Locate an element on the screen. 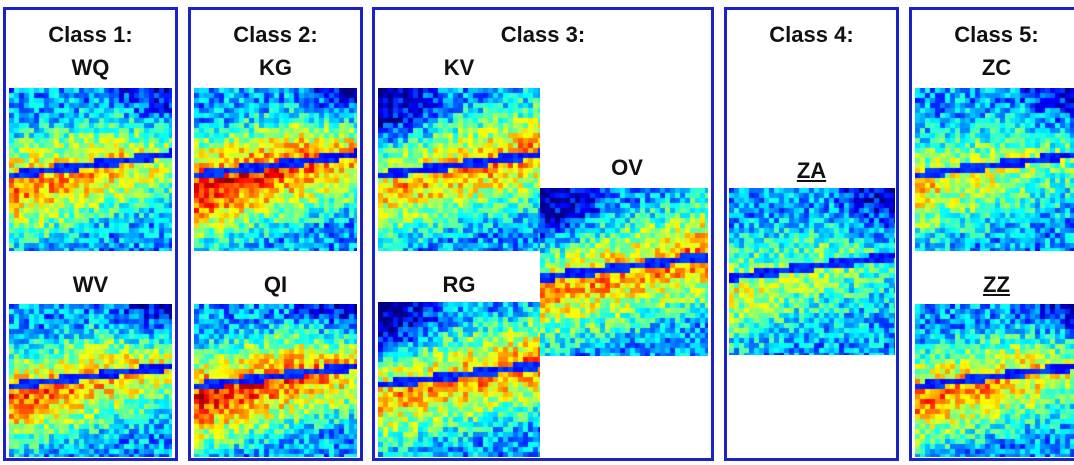 This screenshot has width=1074, height=465. class-3-item-1-label: KV is located at coordinates (459, 67).